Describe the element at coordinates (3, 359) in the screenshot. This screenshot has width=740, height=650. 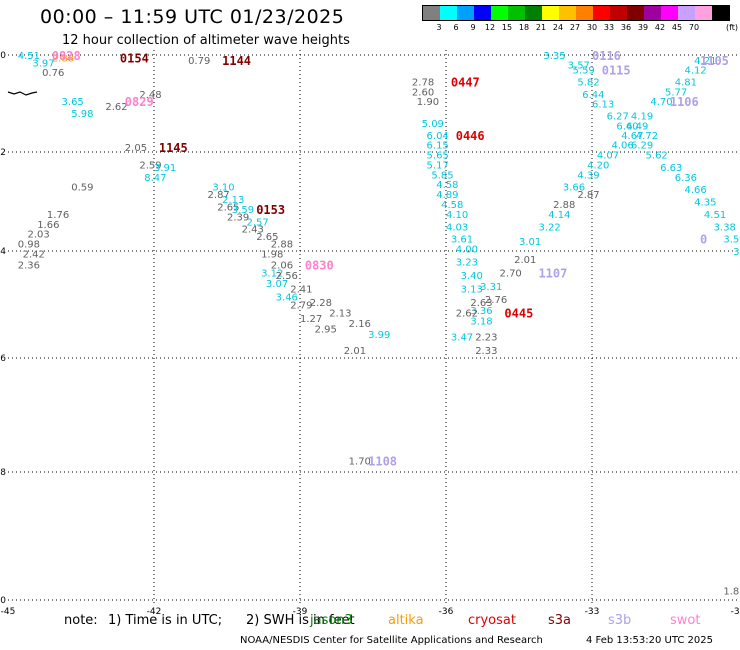
I see `lat-tick-label: -66` at that location.